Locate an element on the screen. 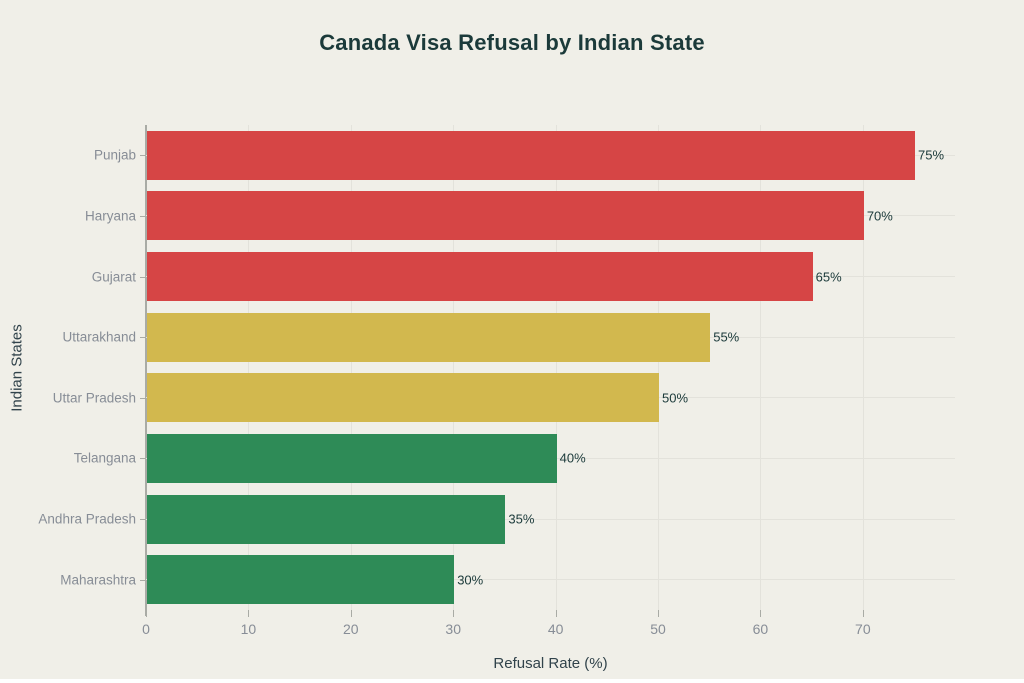 The image size is (1024, 683). bar-value-label: 35% is located at coordinates (521, 519).